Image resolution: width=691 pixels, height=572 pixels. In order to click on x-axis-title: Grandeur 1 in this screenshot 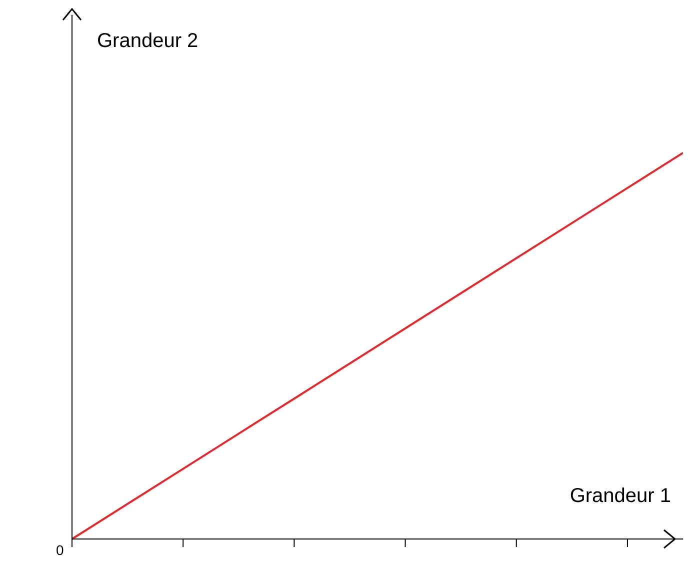, I will do `click(620, 496)`.